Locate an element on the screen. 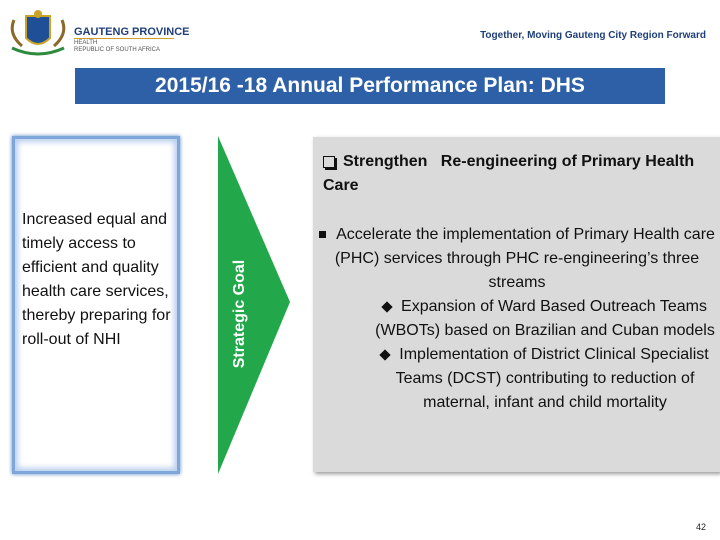 The width and height of the screenshot is (720, 540). province: GAUTENG PROVINCE is located at coordinates (132, 32).